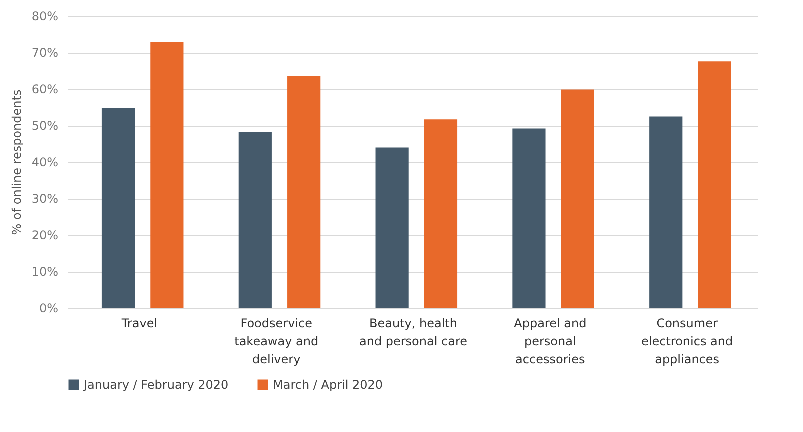 This screenshot has width=803, height=432. Describe the element at coordinates (45, 272) in the screenshot. I see `y-tick-label: 10%` at that location.